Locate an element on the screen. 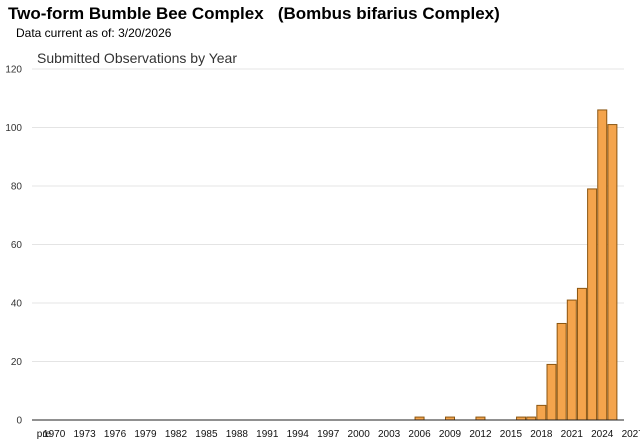 This screenshot has height=442, width=640. bar-2024 is located at coordinates (602, 265).